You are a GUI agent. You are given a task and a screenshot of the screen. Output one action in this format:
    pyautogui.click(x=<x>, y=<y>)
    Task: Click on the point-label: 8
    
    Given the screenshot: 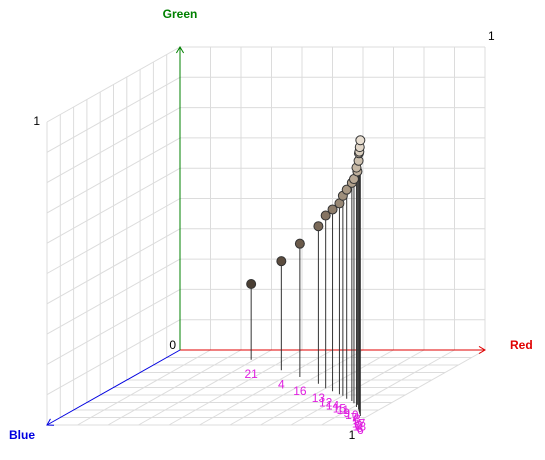 What is the action you would take?
    pyautogui.click(x=359, y=428)
    